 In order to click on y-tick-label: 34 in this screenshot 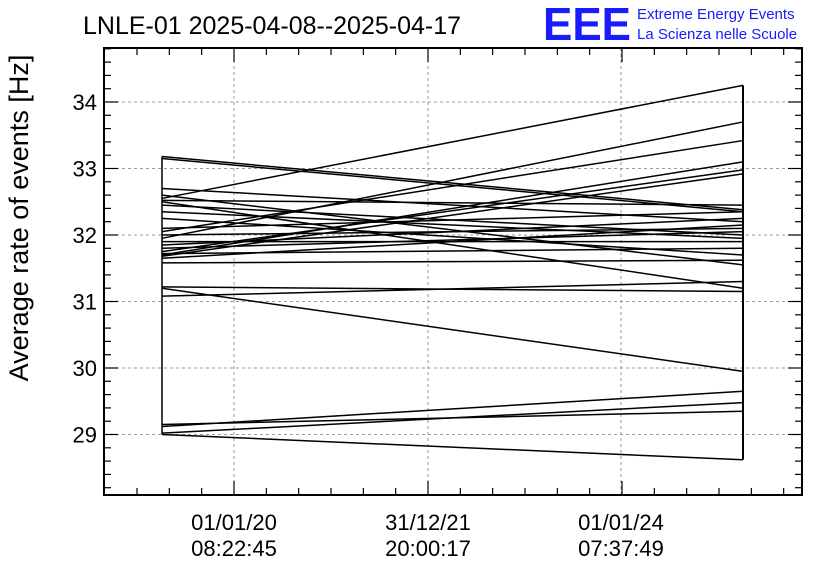, I will do `click(85, 102)`.